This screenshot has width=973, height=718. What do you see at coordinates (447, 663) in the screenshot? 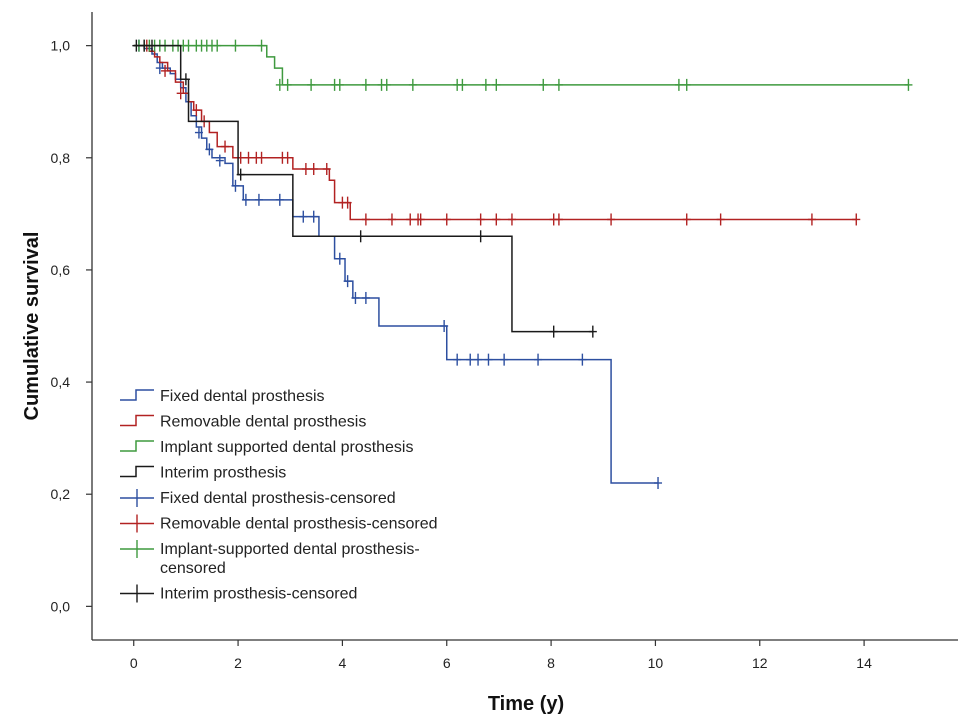
I see `x-tick-label: 6` at bounding box center [447, 663].